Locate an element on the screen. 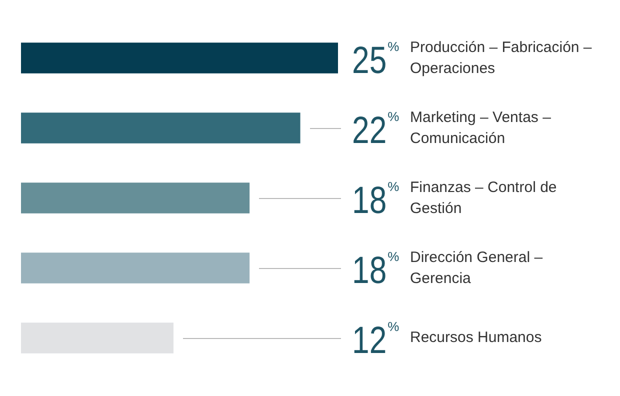  y-tick-label: Dirección General – Gerencia is located at coordinates (477, 268).